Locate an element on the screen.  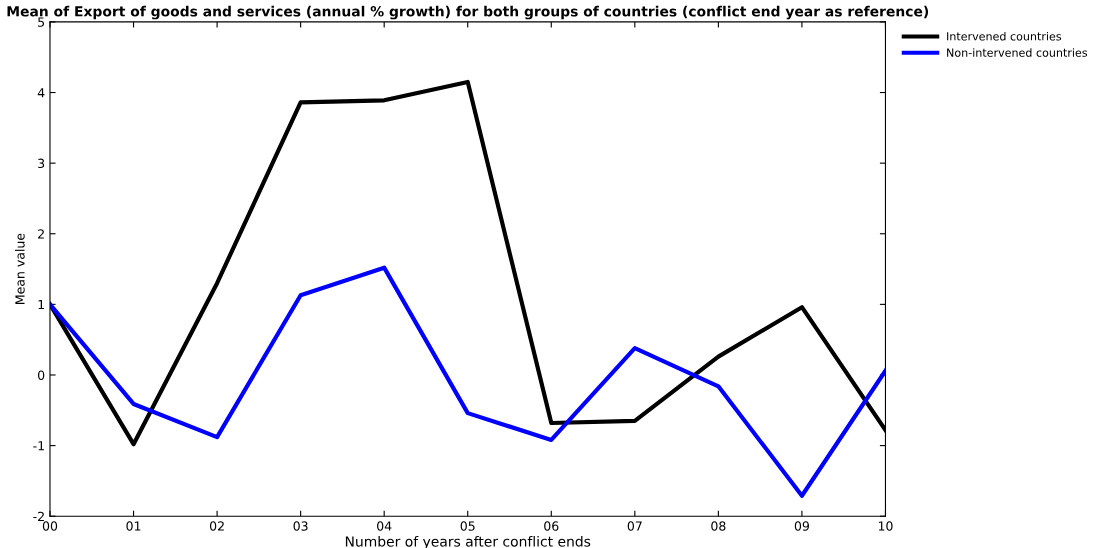
legend-label: Intervened countries is located at coordinates (1004, 36).